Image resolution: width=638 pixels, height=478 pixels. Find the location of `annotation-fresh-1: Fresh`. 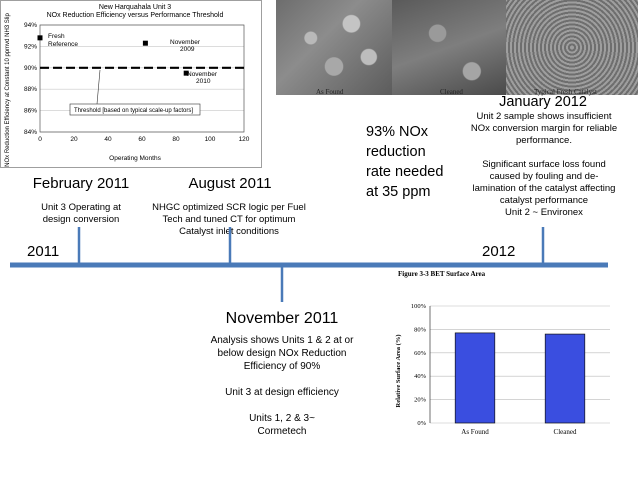

annotation-fresh-1: Fresh is located at coordinates (56, 36).